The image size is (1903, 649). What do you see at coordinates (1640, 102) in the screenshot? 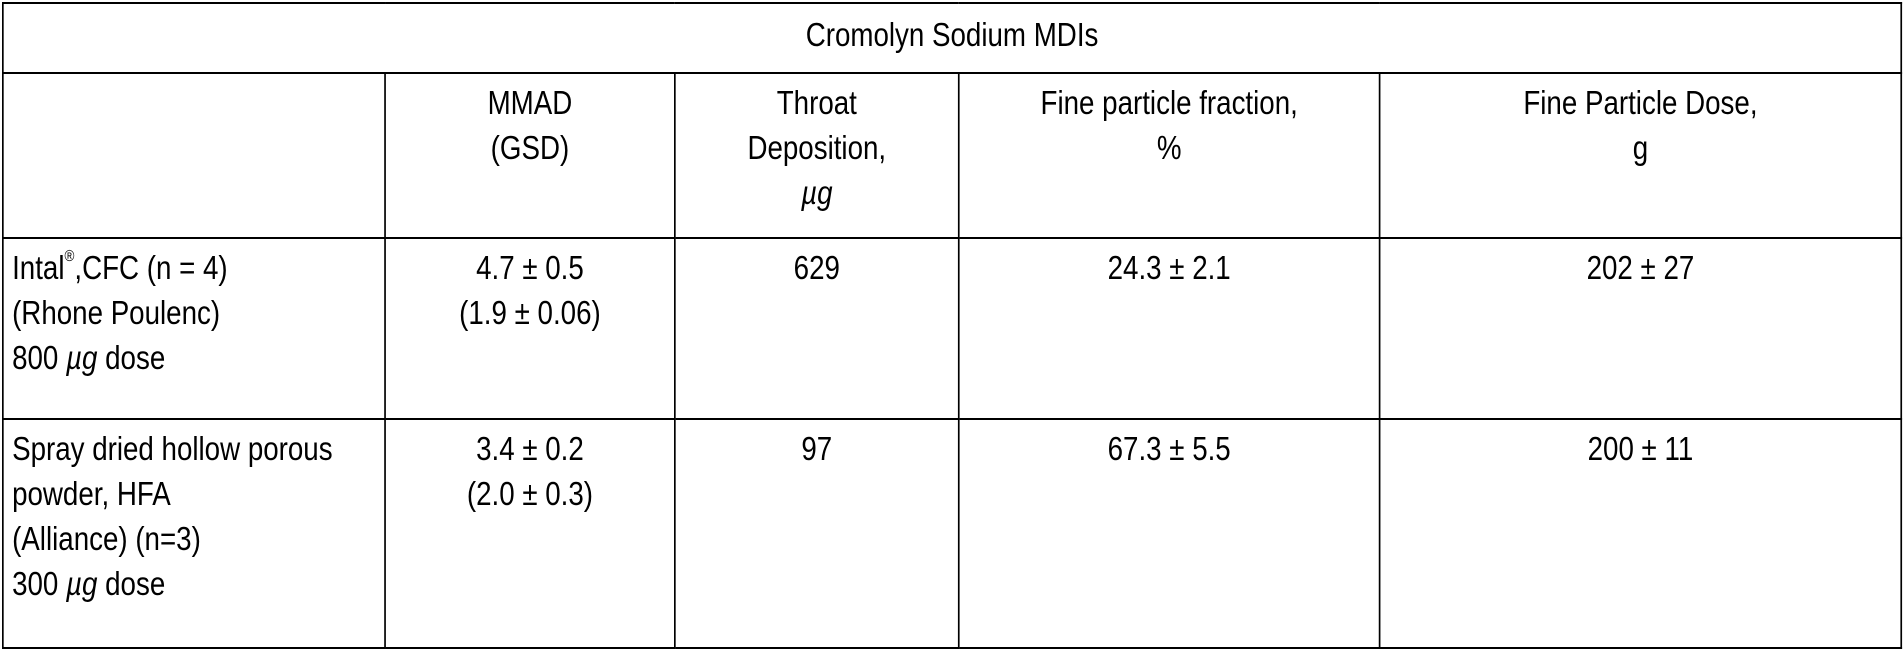
I see `header-fpd-line1: Fine Particle Dose,` at bounding box center [1640, 102].